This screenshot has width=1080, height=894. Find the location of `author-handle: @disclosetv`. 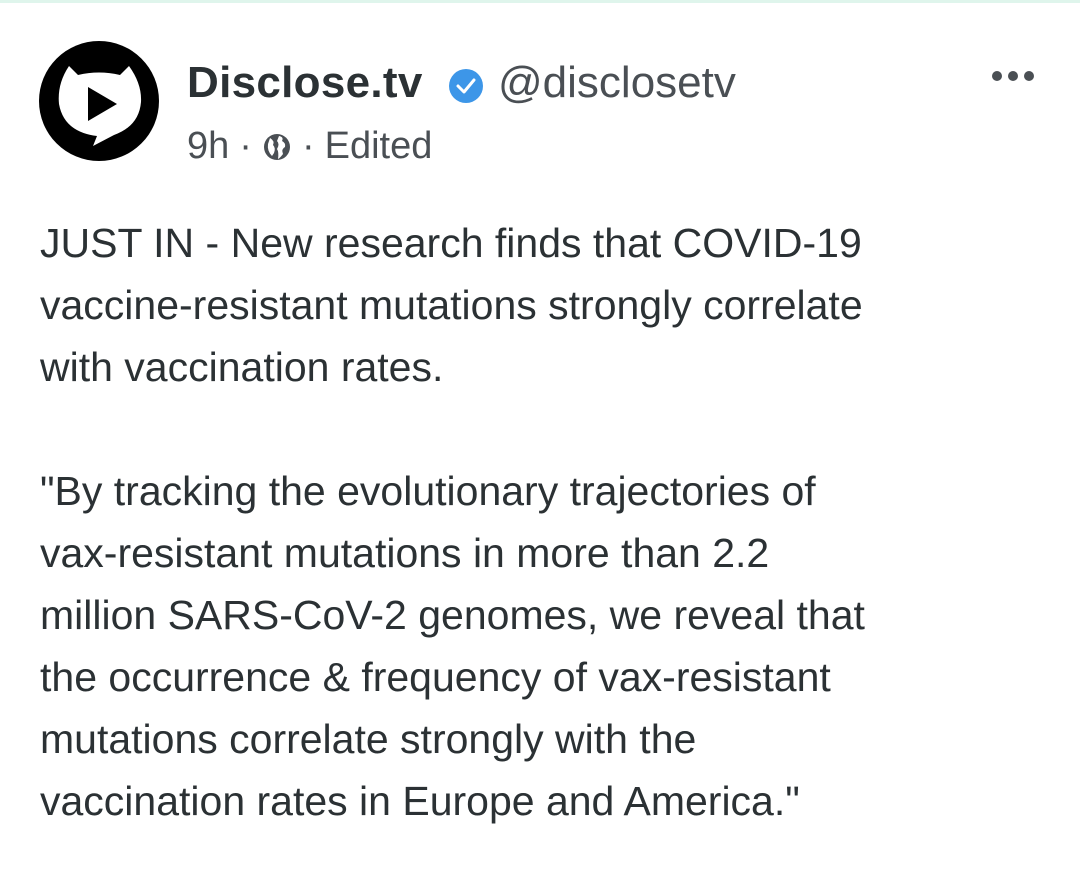

author-handle: @disclosetv is located at coordinates (617, 82).